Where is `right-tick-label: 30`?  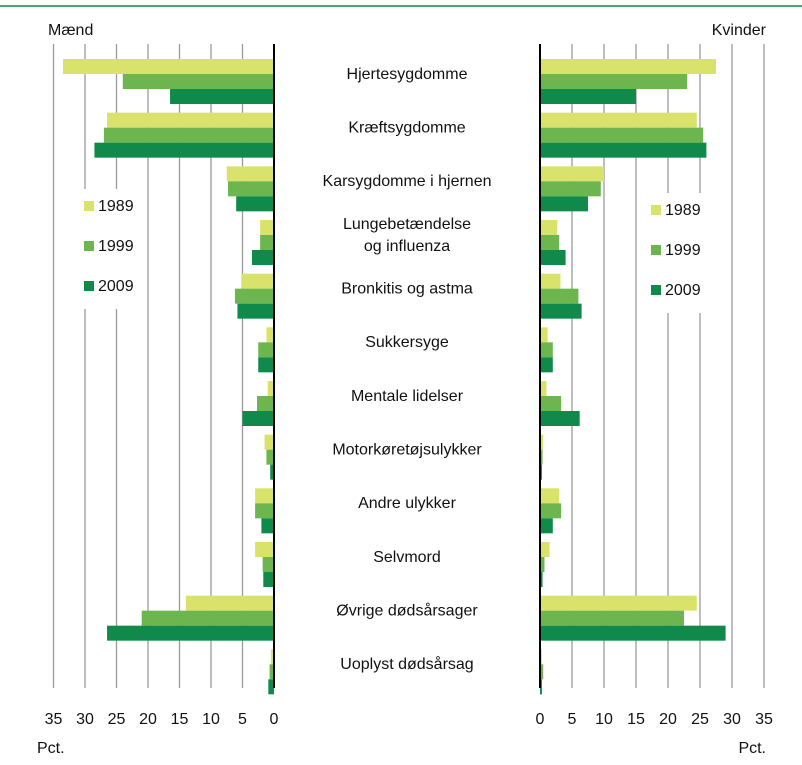
right-tick-label: 30 is located at coordinates (732, 719).